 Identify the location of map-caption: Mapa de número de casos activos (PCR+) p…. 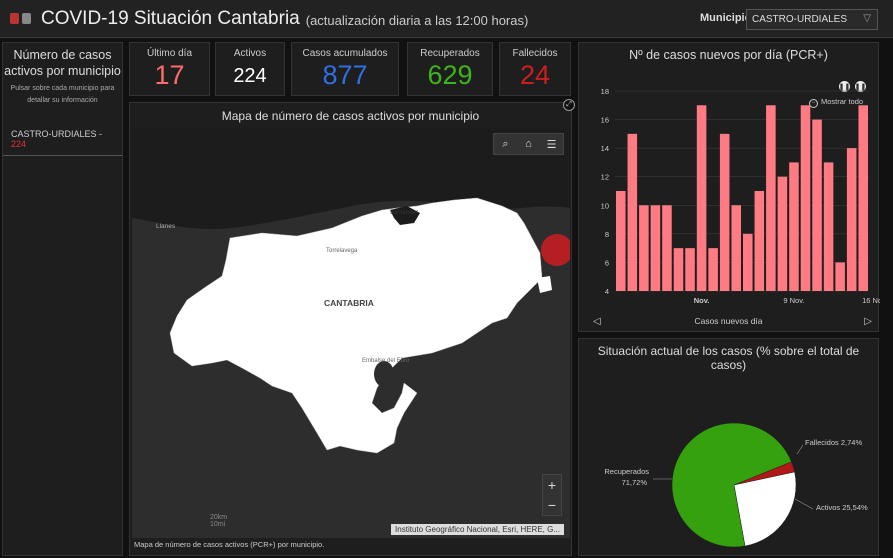
(229, 544).